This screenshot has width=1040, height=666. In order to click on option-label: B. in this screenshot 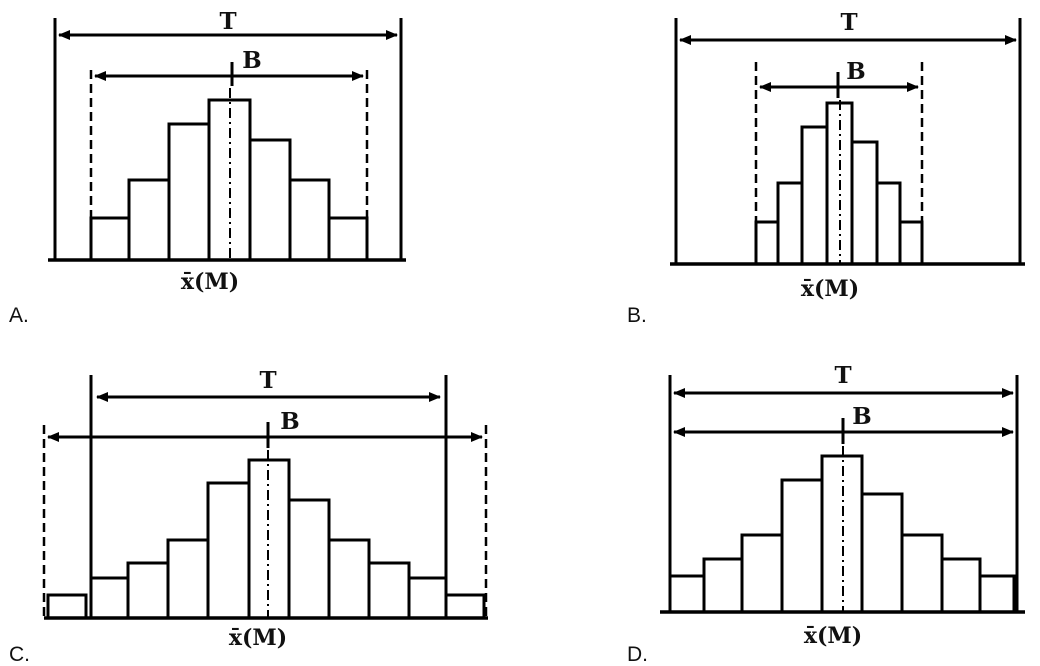, I will do `click(637, 315)`.